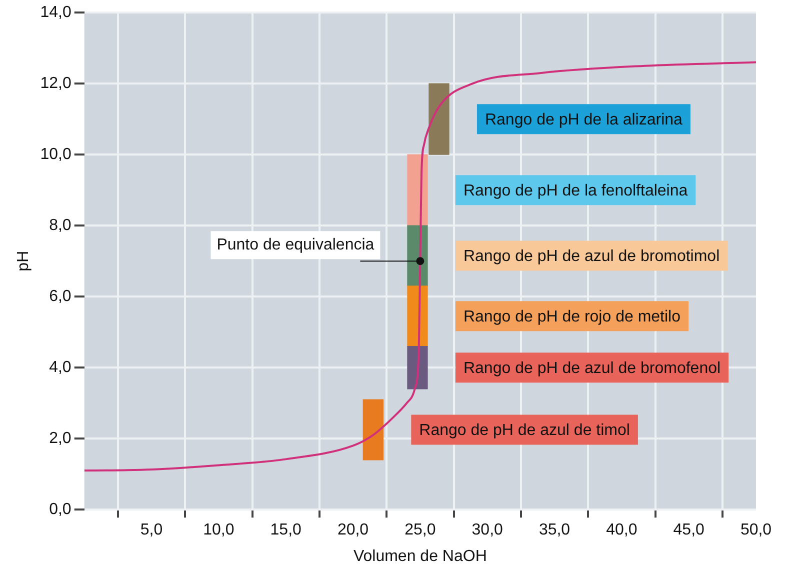 This screenshot has width=806, height=575. What do you see at coordinates (60, 509) in the screenshot?
I see `y-tick-label: 0,0` at bounding box center [60, 509].